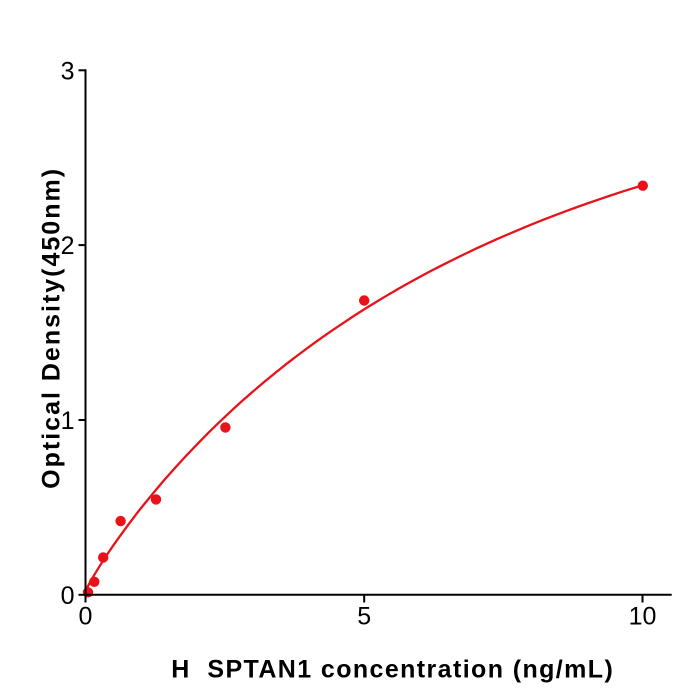 This screenshot has width=700, height=700. Describe the element at coordinates (68, 71) in the screenshot. I see `svg-text: 3` at that location.